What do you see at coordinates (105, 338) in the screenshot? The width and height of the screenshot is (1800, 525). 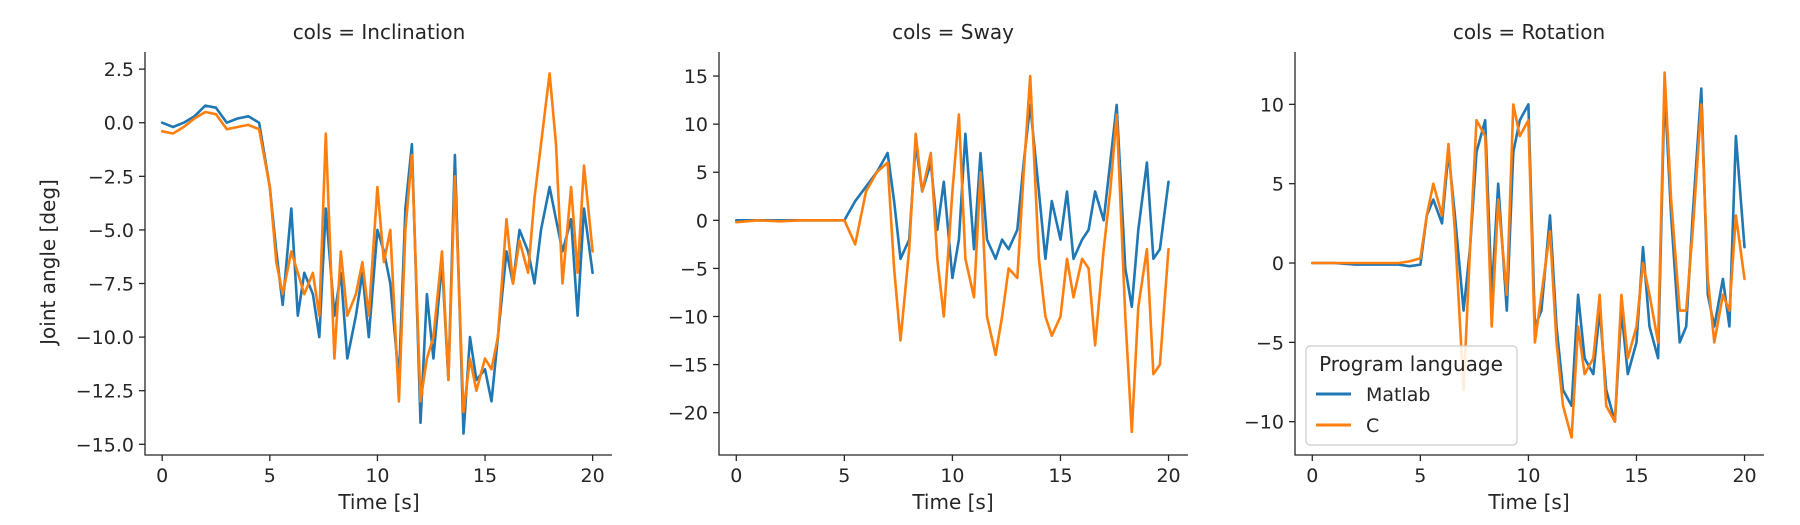 I see `y-tick-label-inclination: −10.0` at bounding box center [105, 338].